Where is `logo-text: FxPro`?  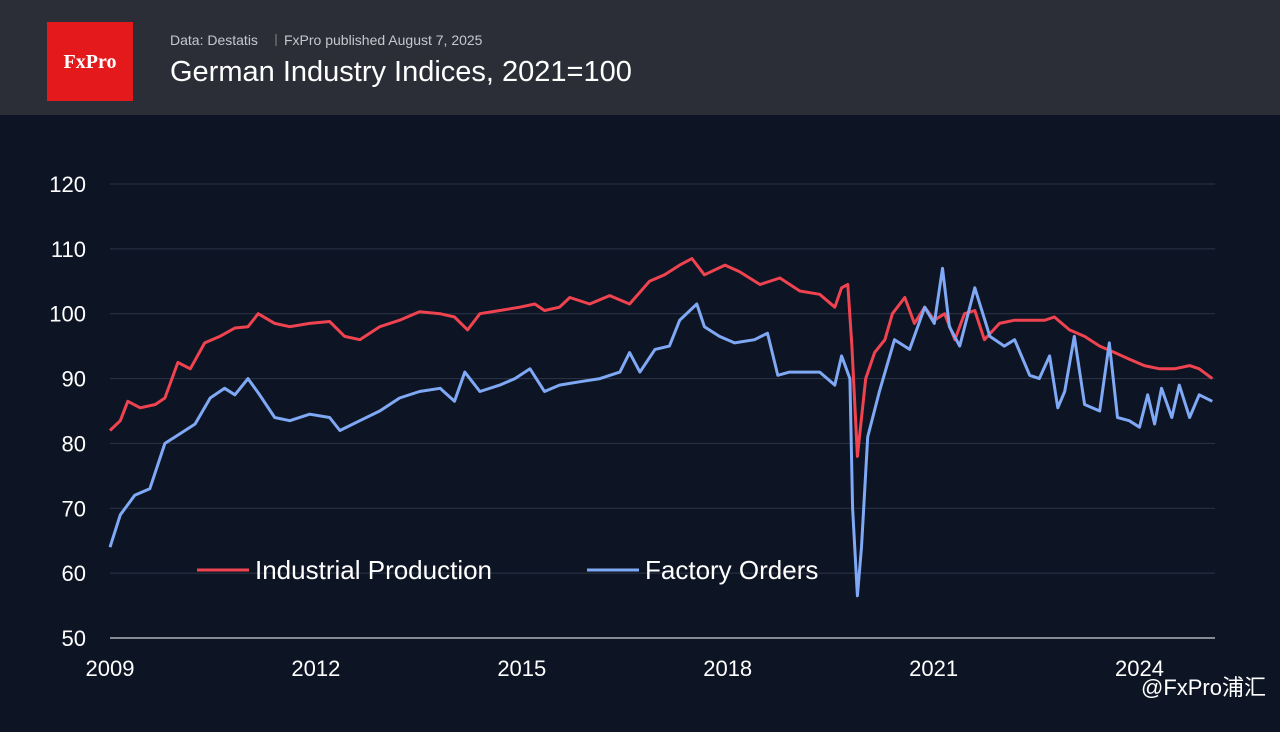 logo-text: FxPro is located at coordinates (90, 62).